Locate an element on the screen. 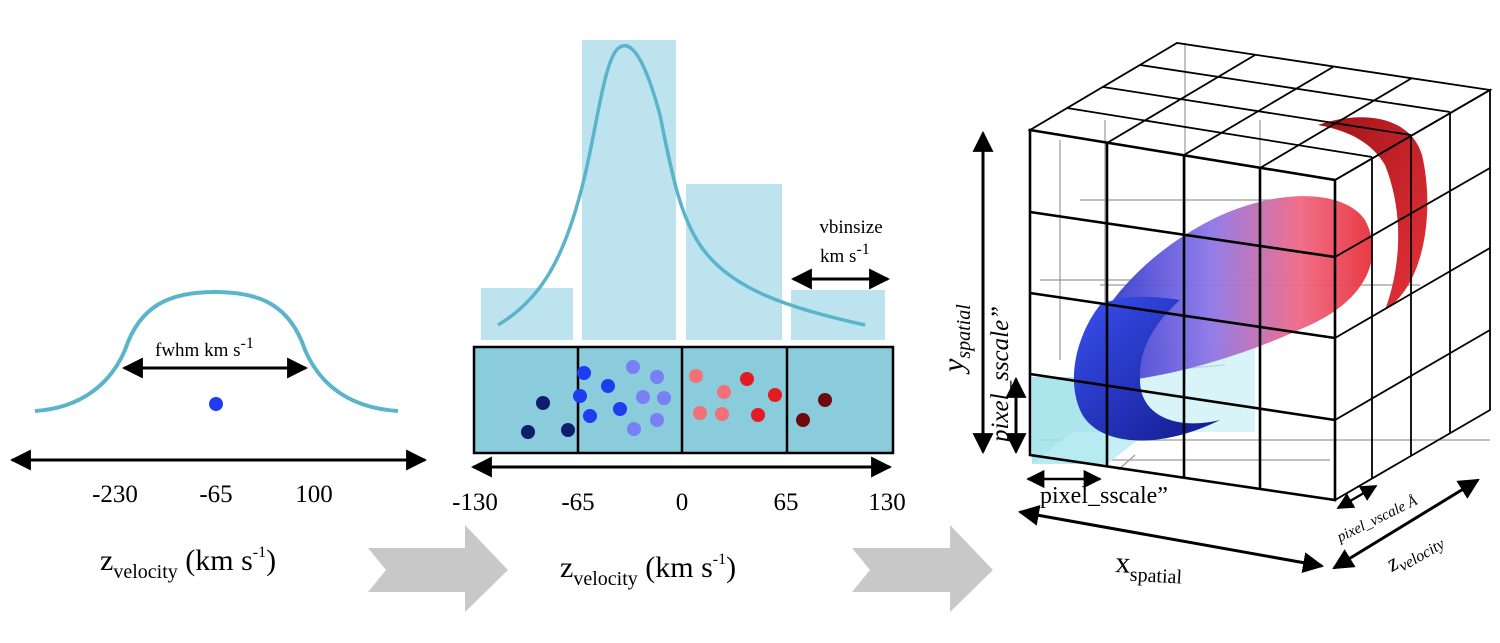 This screenshot has height=643, width=1500. pixel-vscale-label: pixel_vscale Å is located at coordinates (1377, 519).